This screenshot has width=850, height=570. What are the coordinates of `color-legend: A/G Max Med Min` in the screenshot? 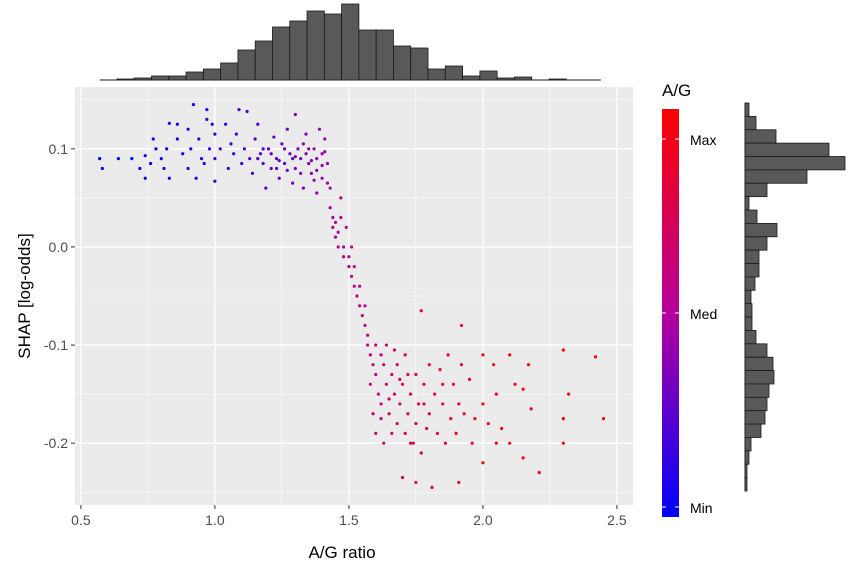 It's located at (689, 299).